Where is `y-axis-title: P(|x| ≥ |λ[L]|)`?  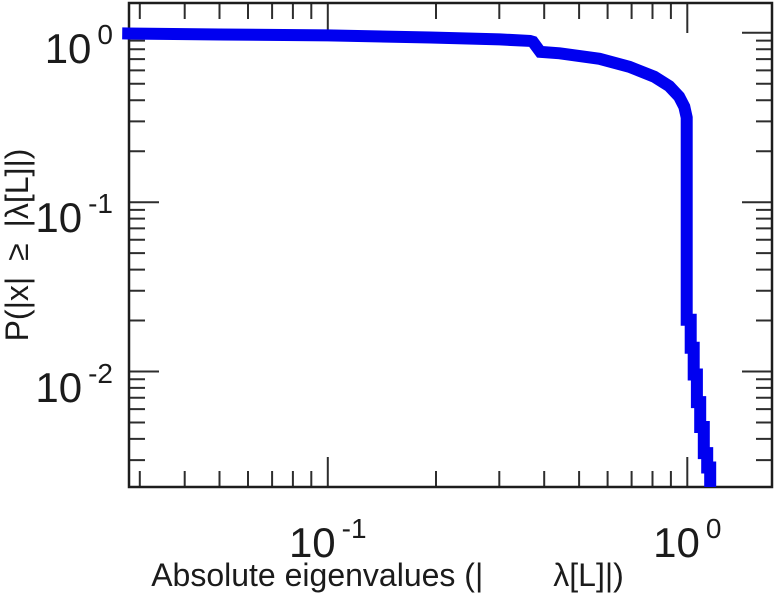
y-axis-title: P(|x| ≥ |λ[L]|) is located at coordinates (17, 245).